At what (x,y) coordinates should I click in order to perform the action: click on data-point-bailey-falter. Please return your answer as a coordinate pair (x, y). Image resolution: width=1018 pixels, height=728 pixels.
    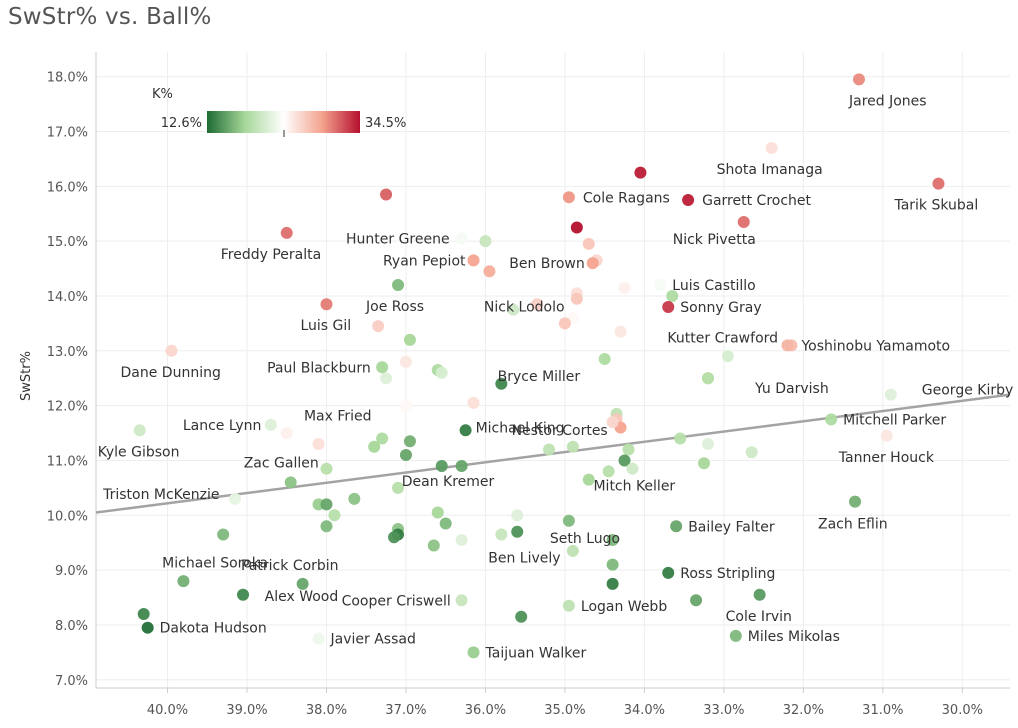
    Looking at the image, I should click on (676, 526).